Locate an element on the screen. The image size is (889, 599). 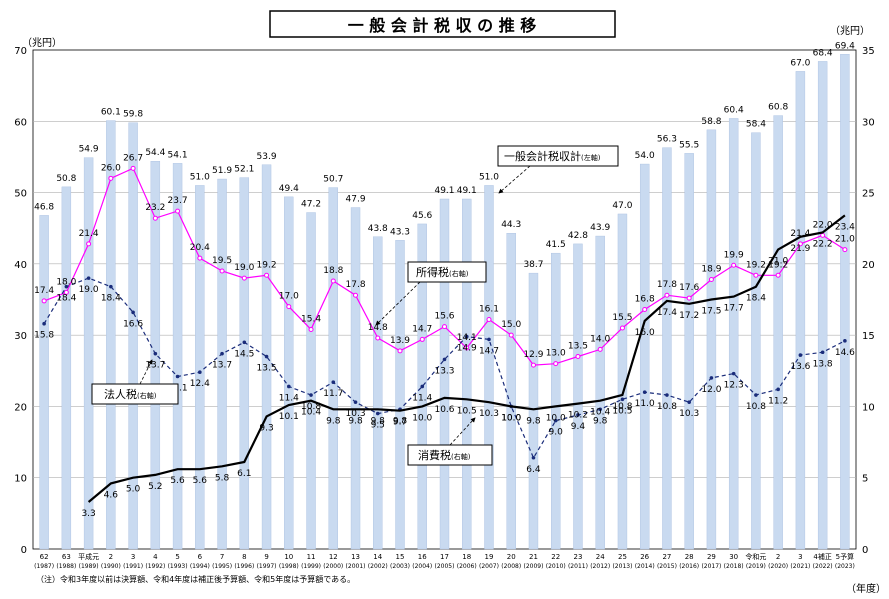
point-value-label: 21.9 is located at coordinates (800, 249).